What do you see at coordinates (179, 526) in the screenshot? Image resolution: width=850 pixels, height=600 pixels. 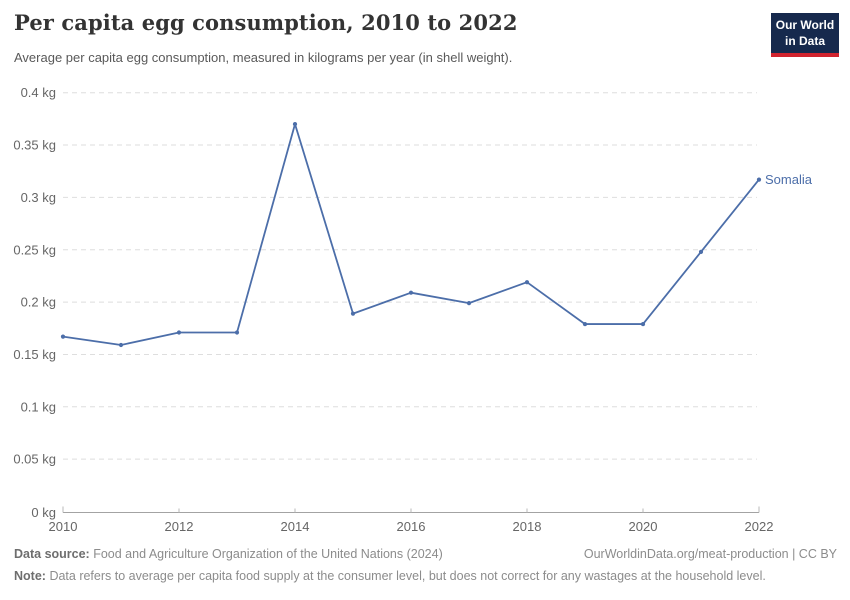 I see `x-tick-label: 2012` at bounding box center [179, 526].